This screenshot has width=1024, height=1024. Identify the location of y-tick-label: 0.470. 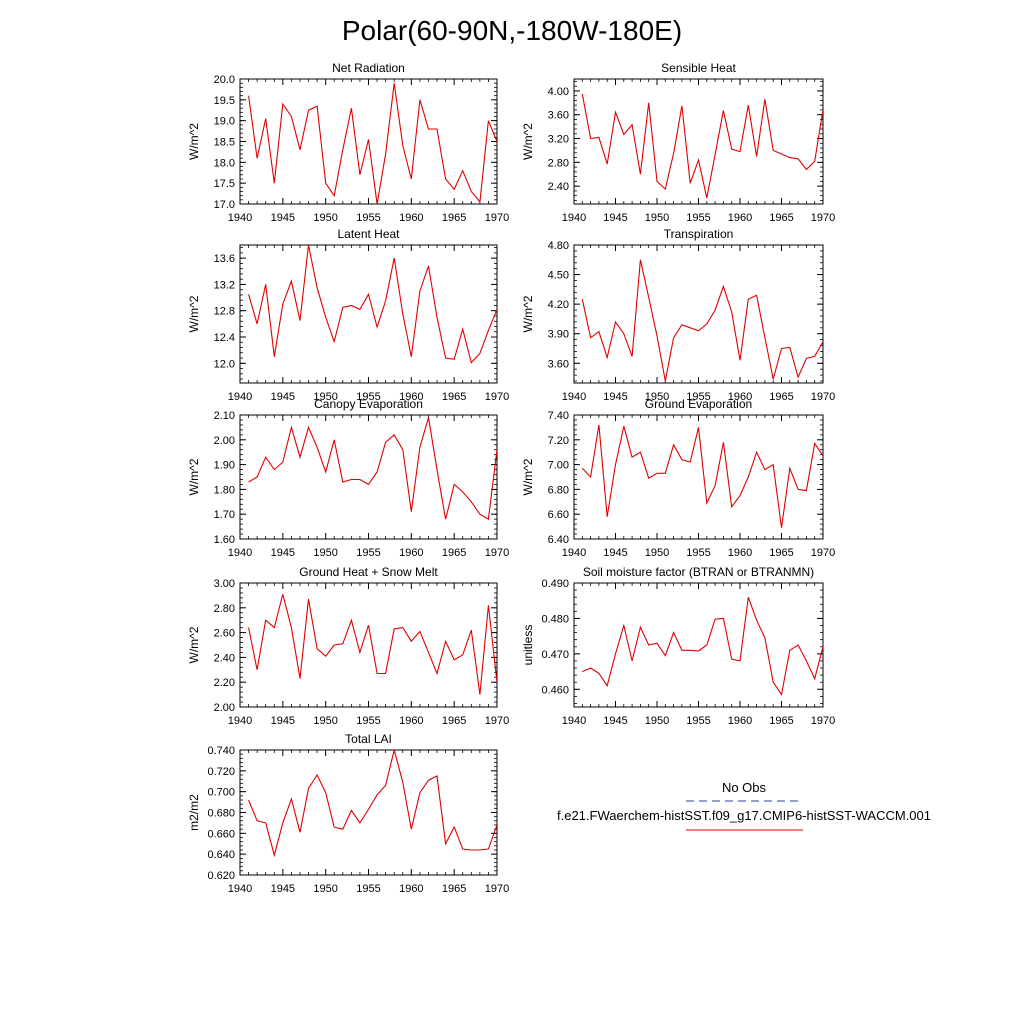
(555, 655).